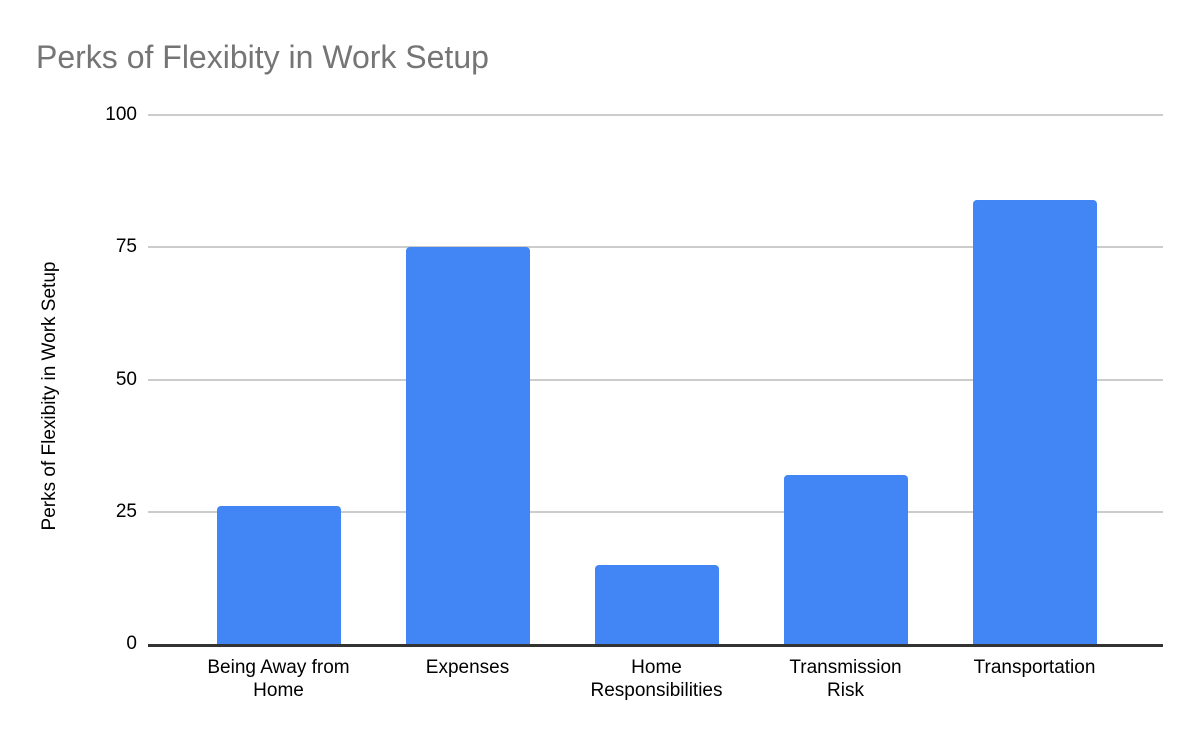 The height and width of the screenshot is (742, 1200). I want to click on y-tick-label: 100, so click(121, 114).